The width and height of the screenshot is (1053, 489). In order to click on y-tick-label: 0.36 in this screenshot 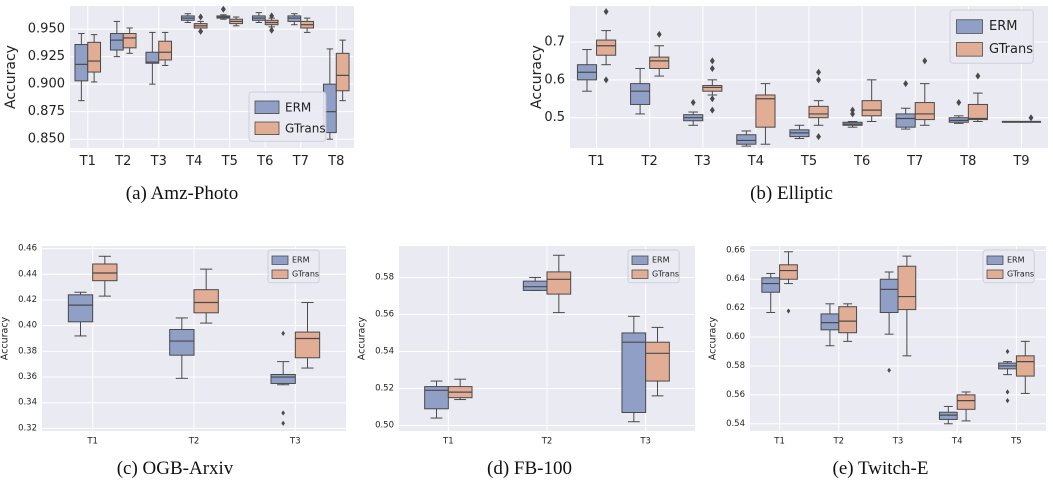, I will do `click(27, 377)`.